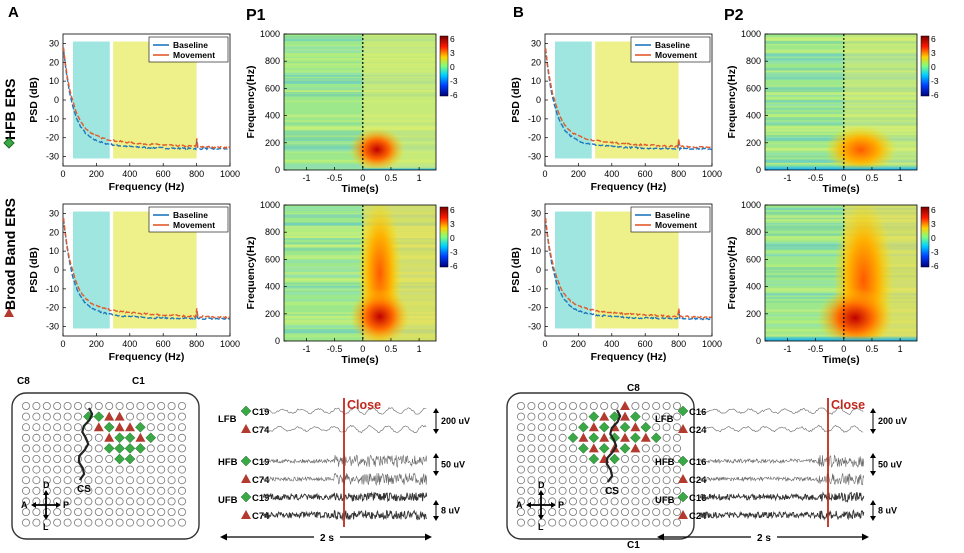  What do you see at coordinates (764, 536) in the screenshot?
I see `time-label-bg` at bounding box center [764, 536].